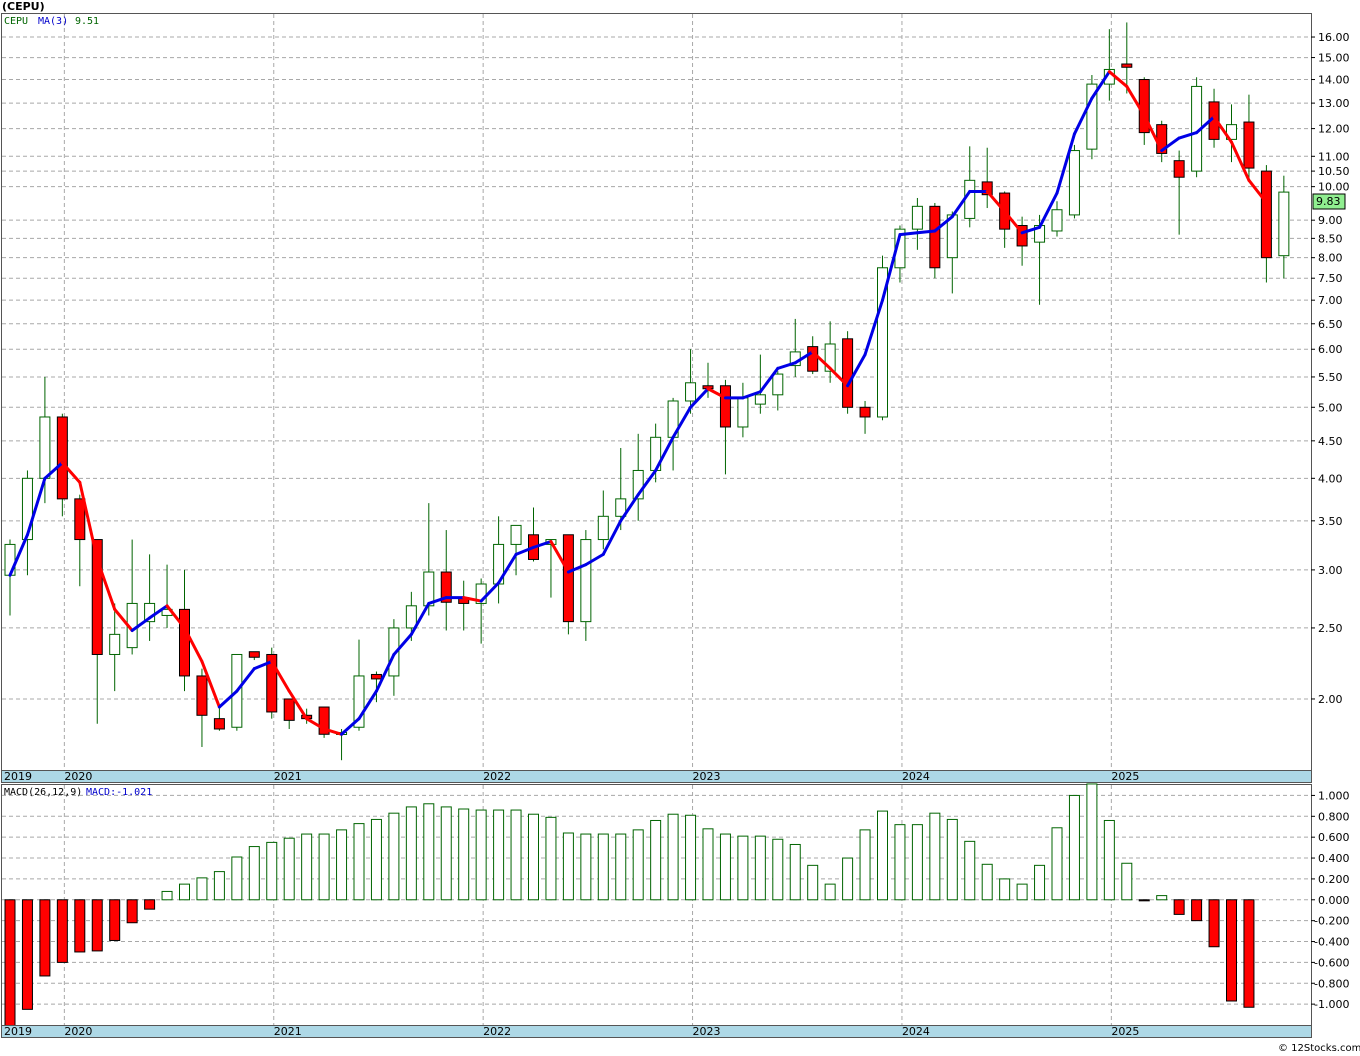 The image size is (1360, 1056). I want to click on price-y-label: 10.50, so click(1334, 171).